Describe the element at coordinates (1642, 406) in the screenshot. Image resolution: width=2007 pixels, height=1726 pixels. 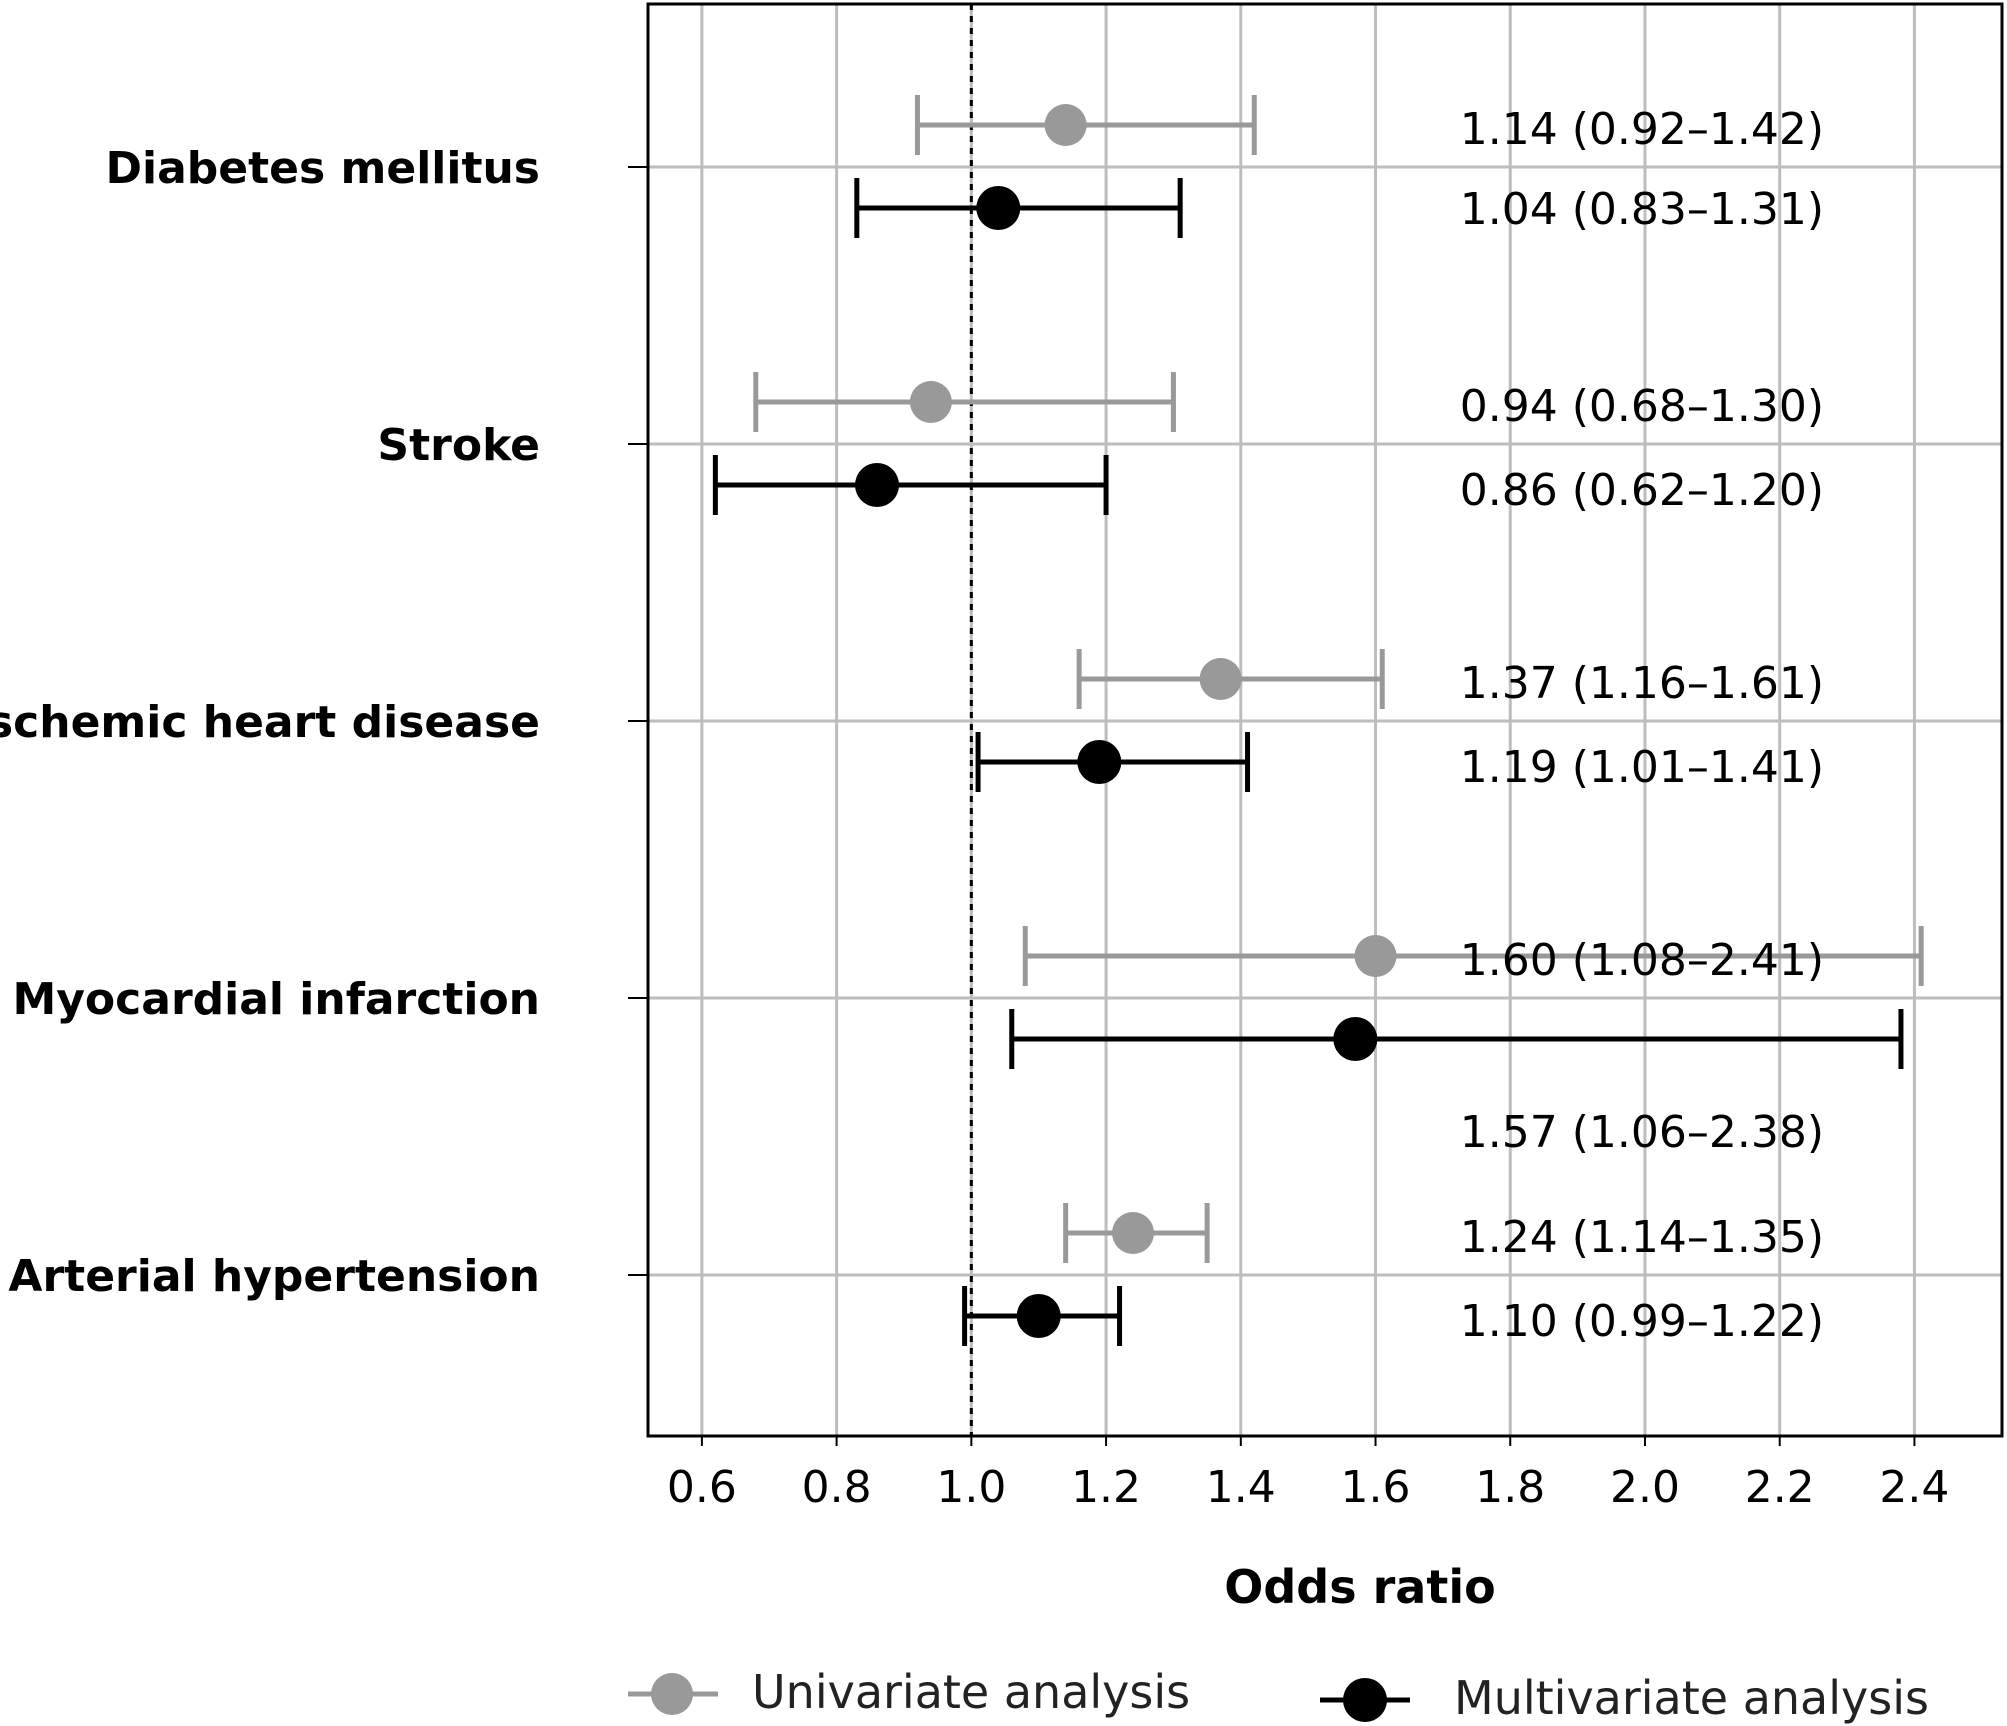
I see `estimate-label: 0.94 (0.68–1.30)` at that location.